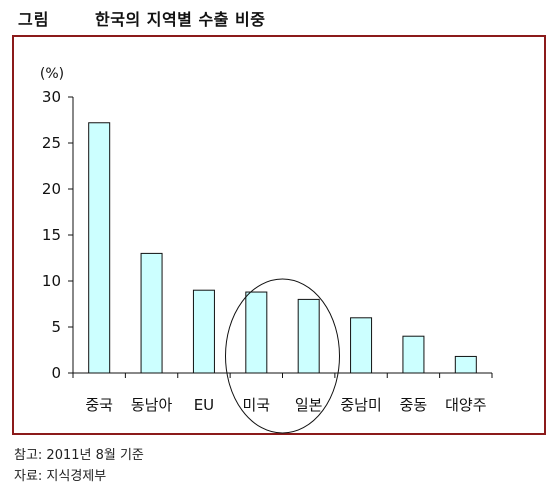 Image resolution: width=550 pixels, height=487 pixels. I want to click on y-unit-label: (%), so click(52, 74).